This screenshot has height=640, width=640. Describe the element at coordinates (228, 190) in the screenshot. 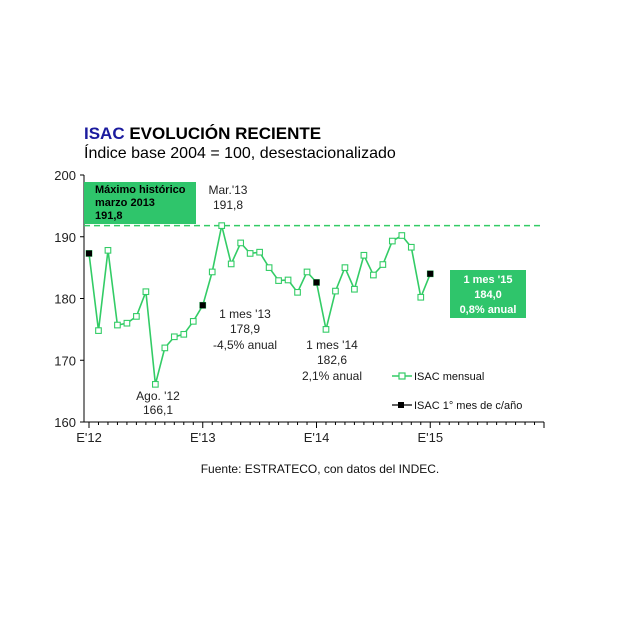

I see `annotation-max-label: Mar.'13` at that location.